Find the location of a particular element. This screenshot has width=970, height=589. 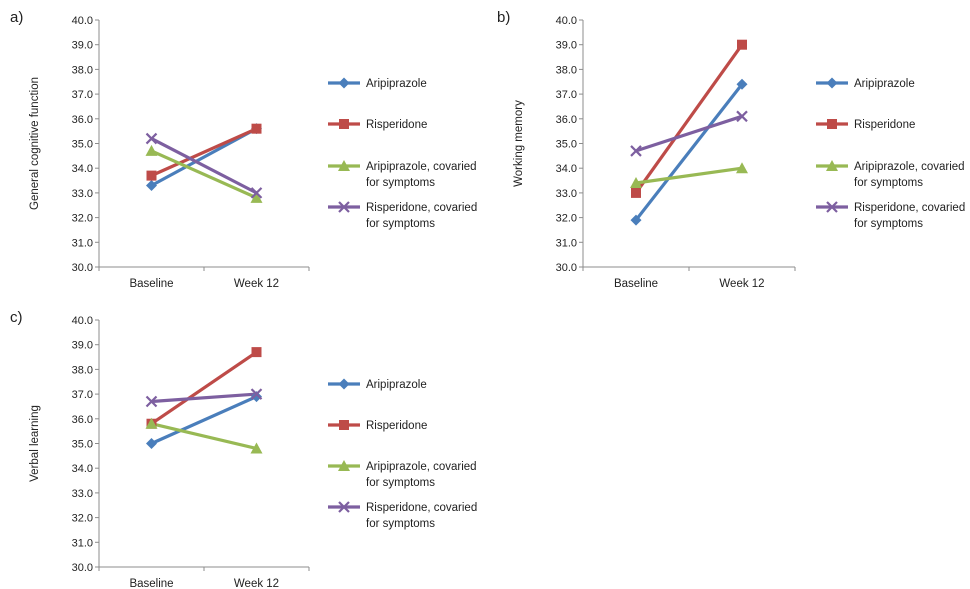

y-tick-label: 39.0 is located at coordinates (566, 46).